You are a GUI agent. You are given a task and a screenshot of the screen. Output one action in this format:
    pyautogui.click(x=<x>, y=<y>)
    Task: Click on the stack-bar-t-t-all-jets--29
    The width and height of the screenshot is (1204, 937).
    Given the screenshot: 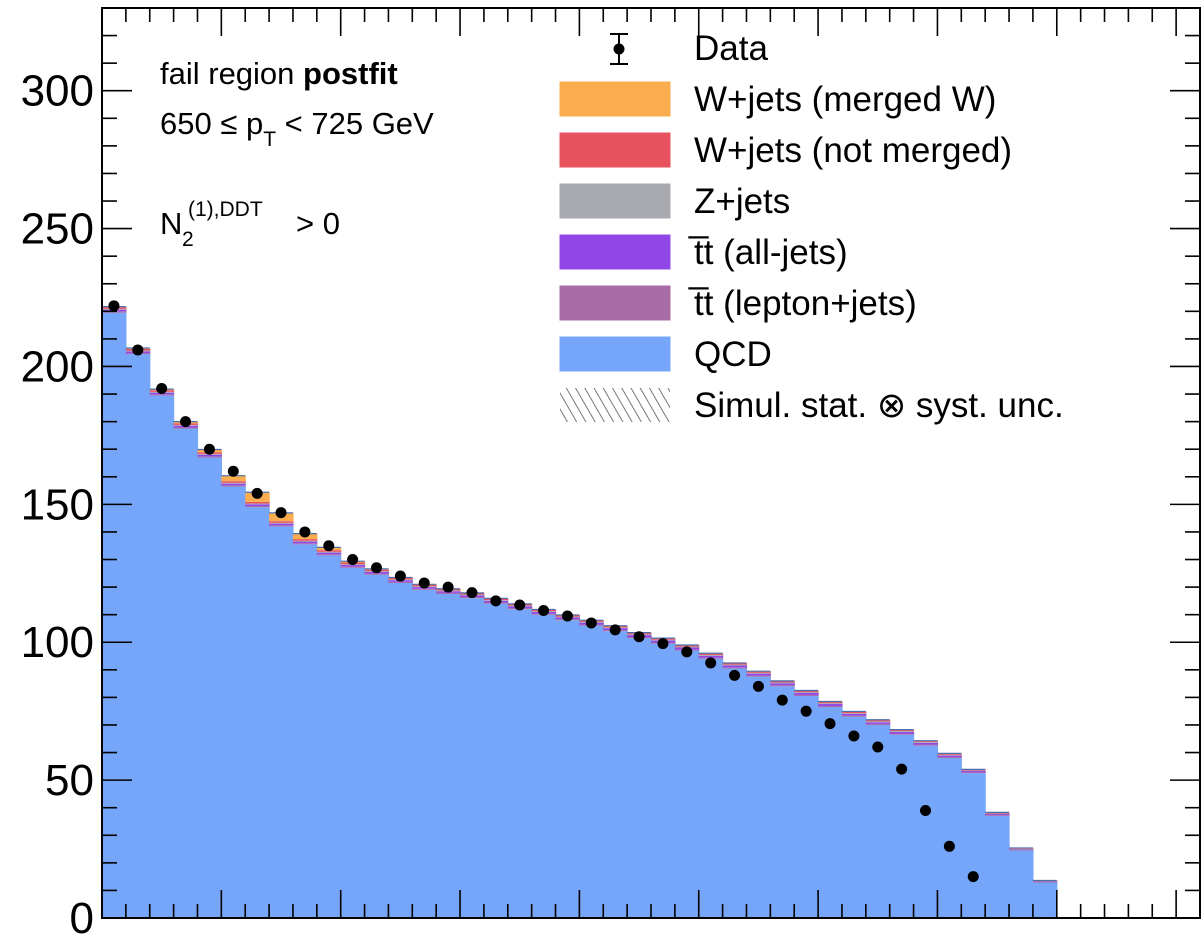 What is the action you would take?
    pyautogui.click(x=806, y=693)
    